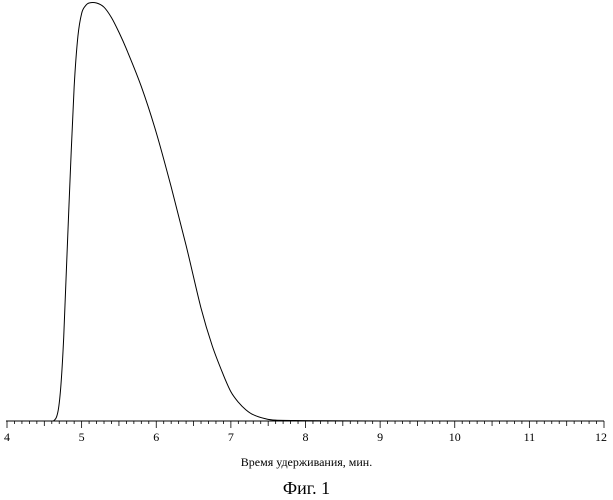 Image resolution: width=613 pixels, height=500 pixels. I want to click on x-tick-label: 10, so click(455, 437).